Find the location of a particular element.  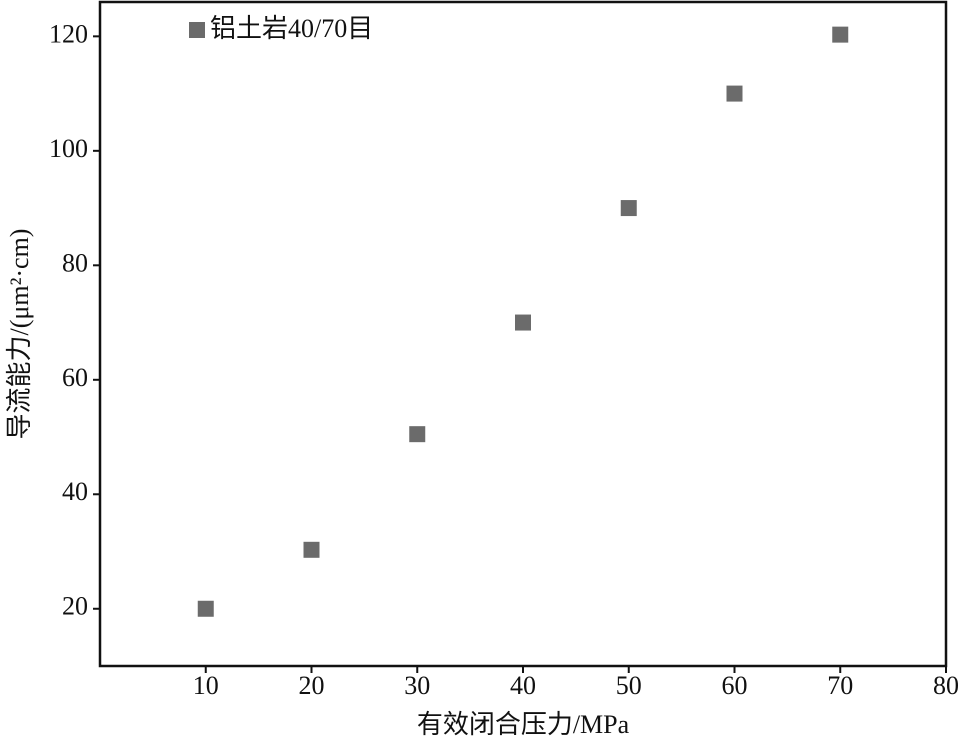

x-tick-label: 60 is located at coordinates (735, 685).